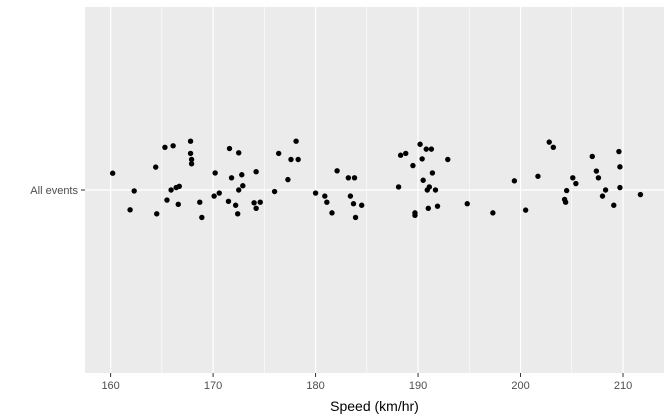 The image size is (672, 420). I want to click on x-tick-label: 180, so click(315, 386).